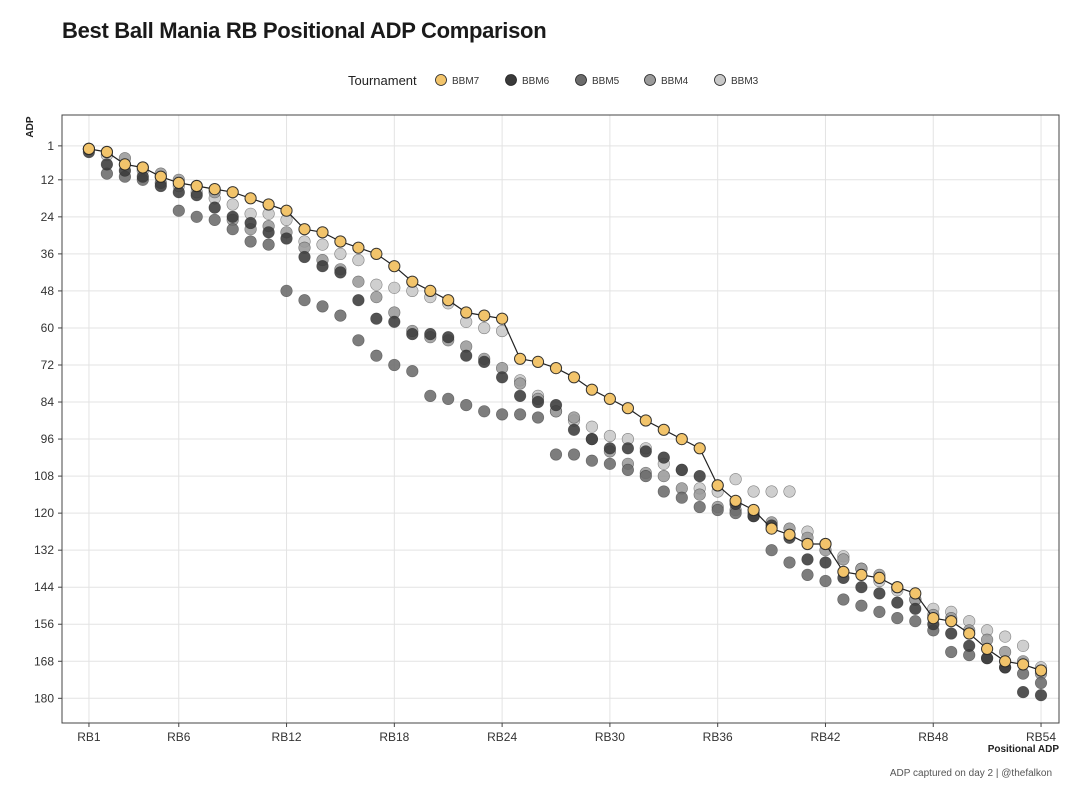  Describe the element at coordinates (48, 180) in the screenshot. I see `y-tick-label: 12` at that location.